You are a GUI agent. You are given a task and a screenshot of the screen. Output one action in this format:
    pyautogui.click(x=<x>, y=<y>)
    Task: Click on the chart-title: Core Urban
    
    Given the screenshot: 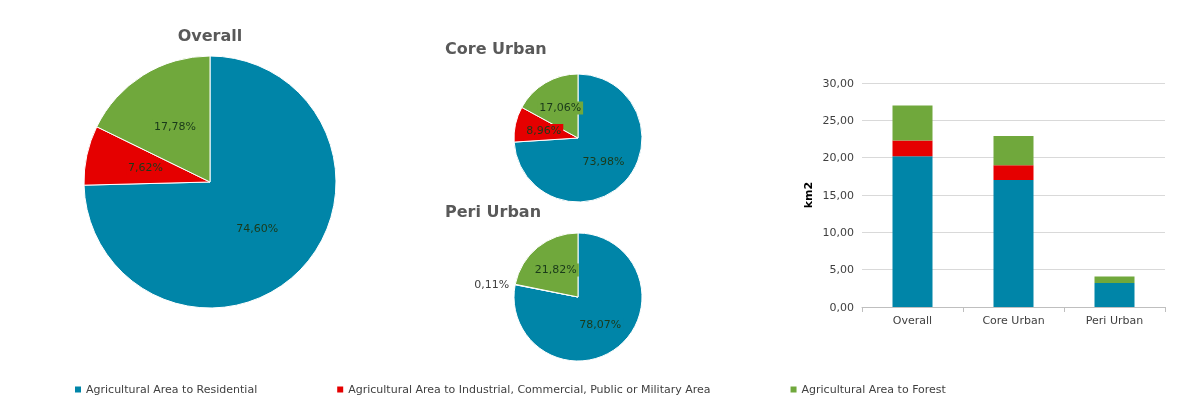 What is the action you would take?
    pyautogui.click(x=496, y=48)
    